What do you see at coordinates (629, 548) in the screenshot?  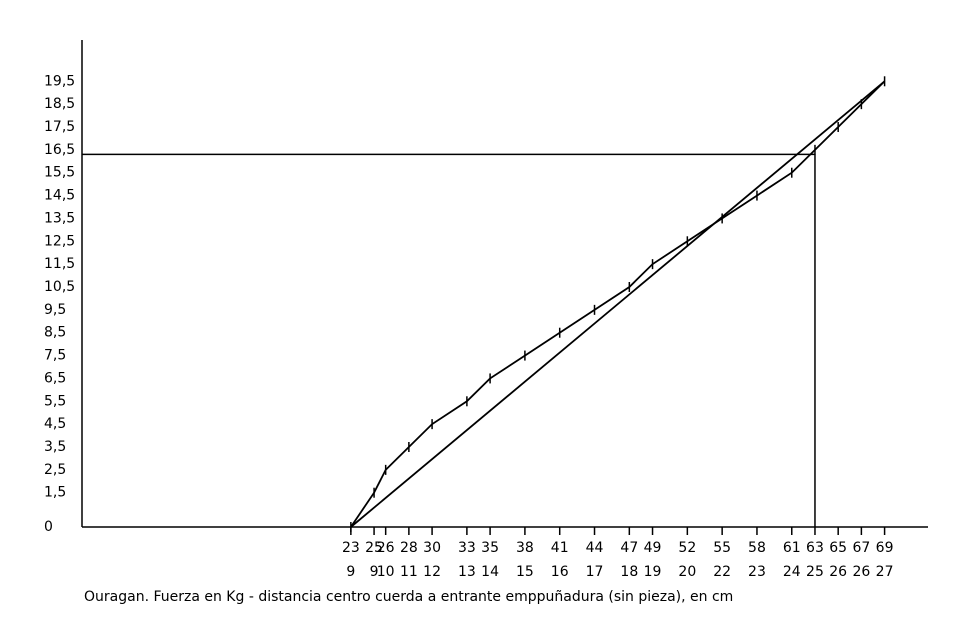 I see `x-tick-label: 47` at bounding box center [629, 548].